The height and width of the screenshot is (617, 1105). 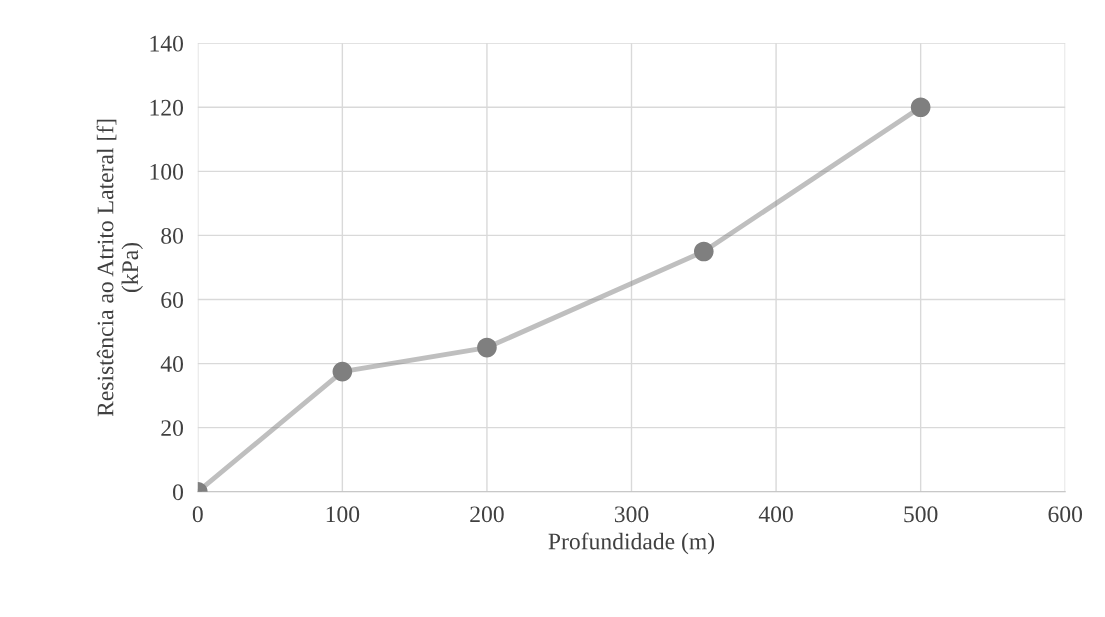 What do you see at coordinates (197, 514) in the screenshot?
I see `x-tick-label: 0` at bounding box center [197, 514].